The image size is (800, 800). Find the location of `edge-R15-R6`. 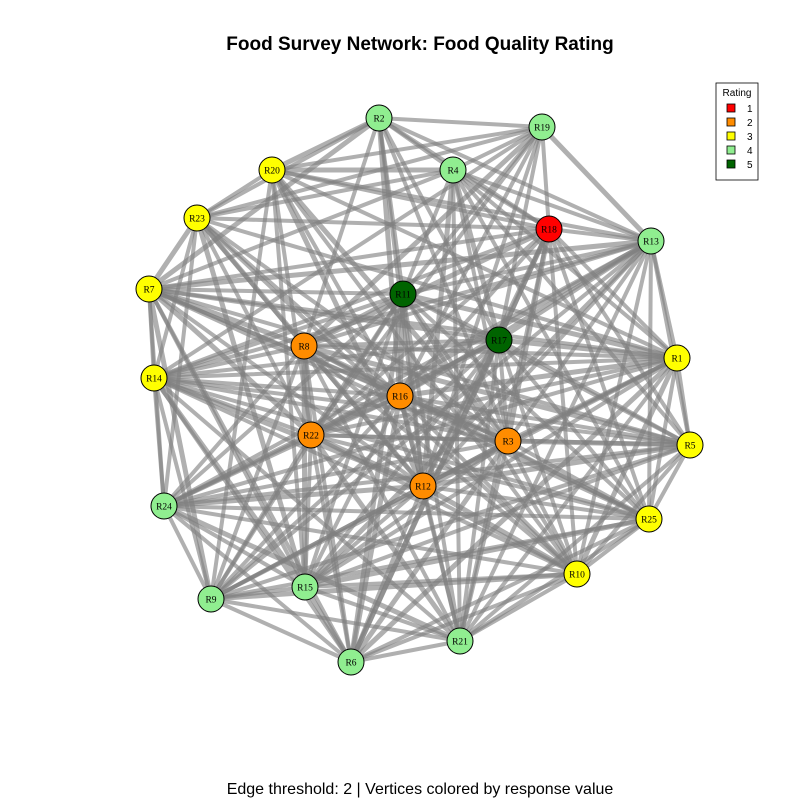

edge-R15-R6 is located at coordinates (328, 624).